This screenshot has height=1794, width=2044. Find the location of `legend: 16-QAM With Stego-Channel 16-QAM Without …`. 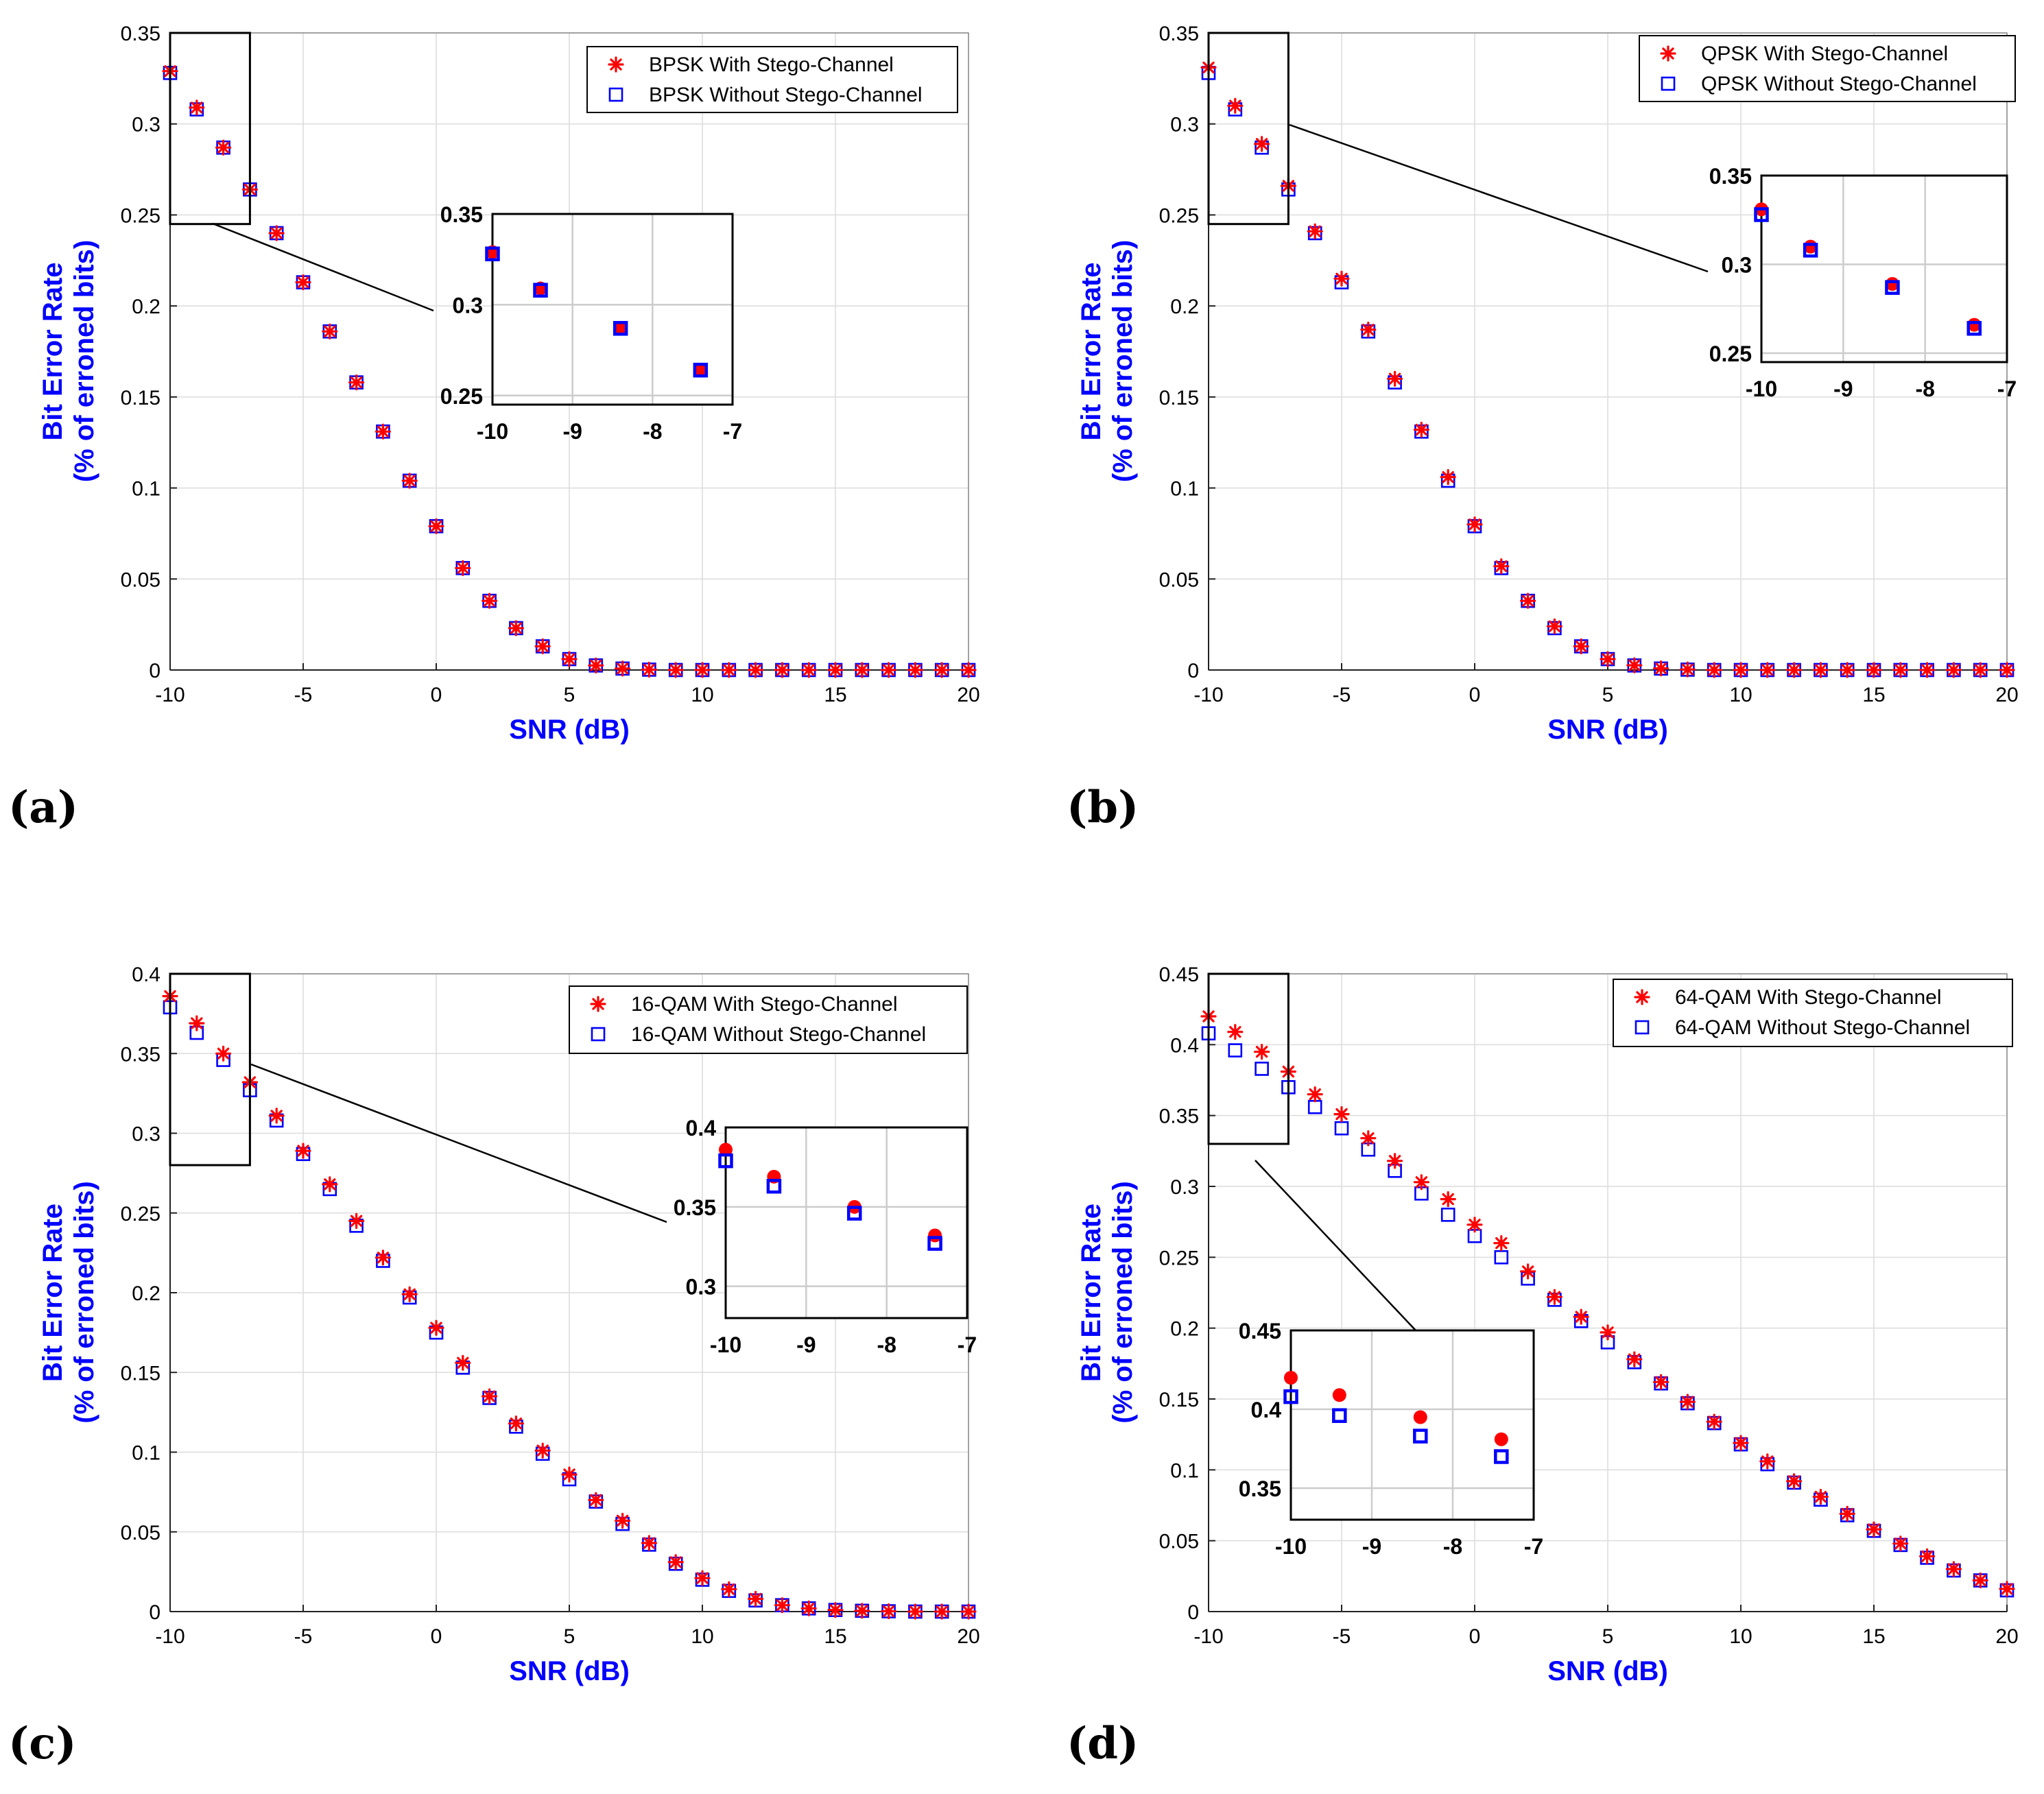

legend: 16-QAM With Stego-Channel 16-QAM Without … is located at coordinates (768, 1019).